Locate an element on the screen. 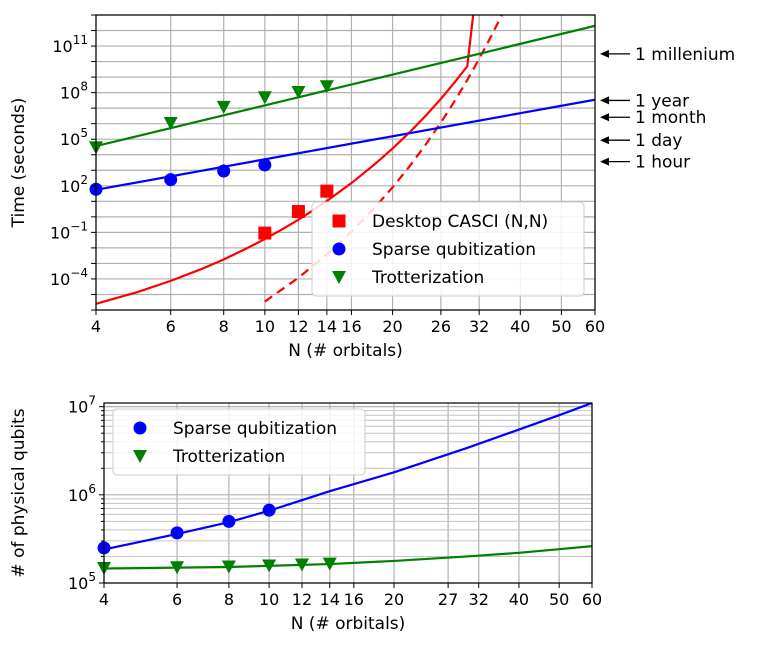  y-tick-label: 10⁷ is located at coordinates (82, 405).